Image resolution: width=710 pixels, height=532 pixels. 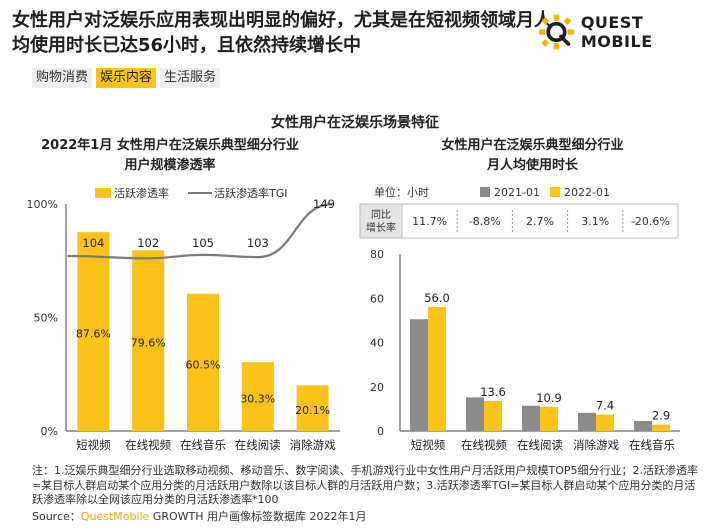 I want to click on tgi-label: 102, so click(x=148, y=243).